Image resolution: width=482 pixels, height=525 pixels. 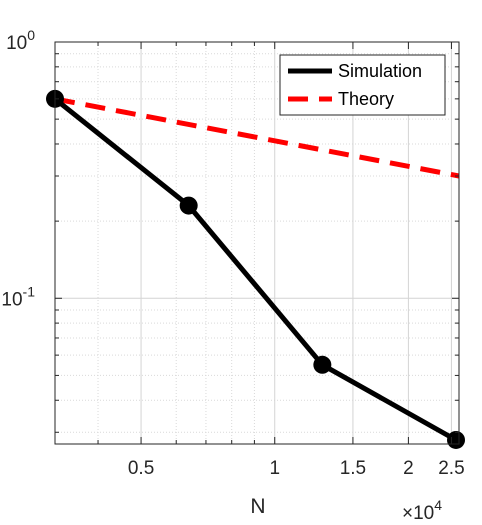 What do you see at coordinates (257, 137) in the screenshot?
I see `series-line-theory` at bounding box center [257, 137].